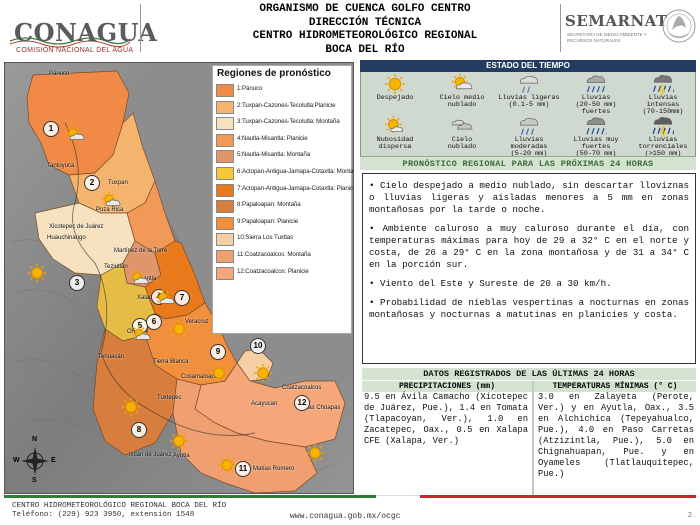 The image size is (700, 525). I want to click on map-place-label: Poza Rica, so click(110, 210).